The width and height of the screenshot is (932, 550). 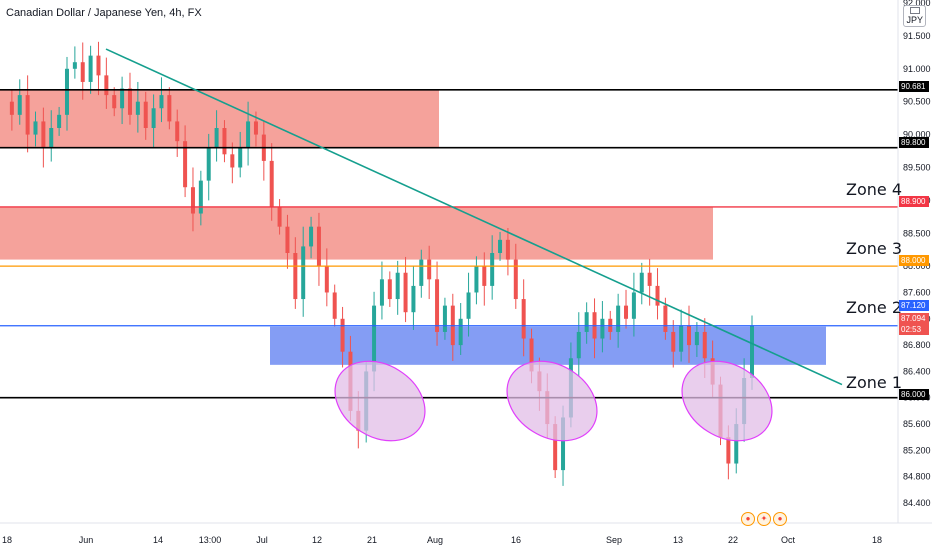 What do you see at coordinates (219, 118) in the screenshot?
I see `resistance-zone` at bounding box center [219, 118].